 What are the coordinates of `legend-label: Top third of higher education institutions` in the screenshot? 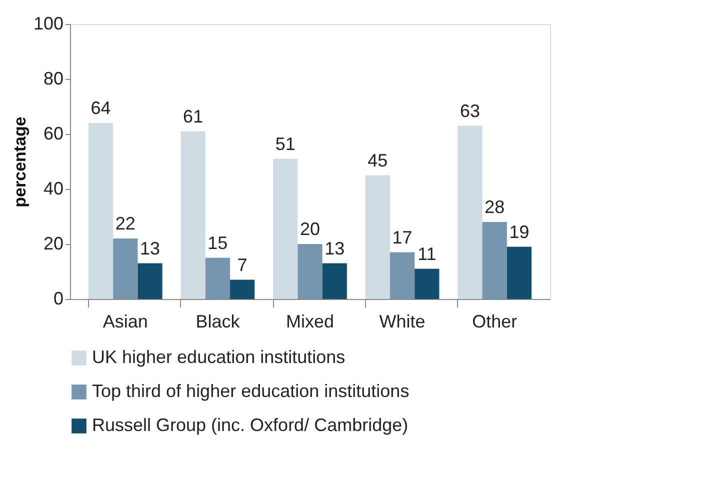 It's located at (251, 391).